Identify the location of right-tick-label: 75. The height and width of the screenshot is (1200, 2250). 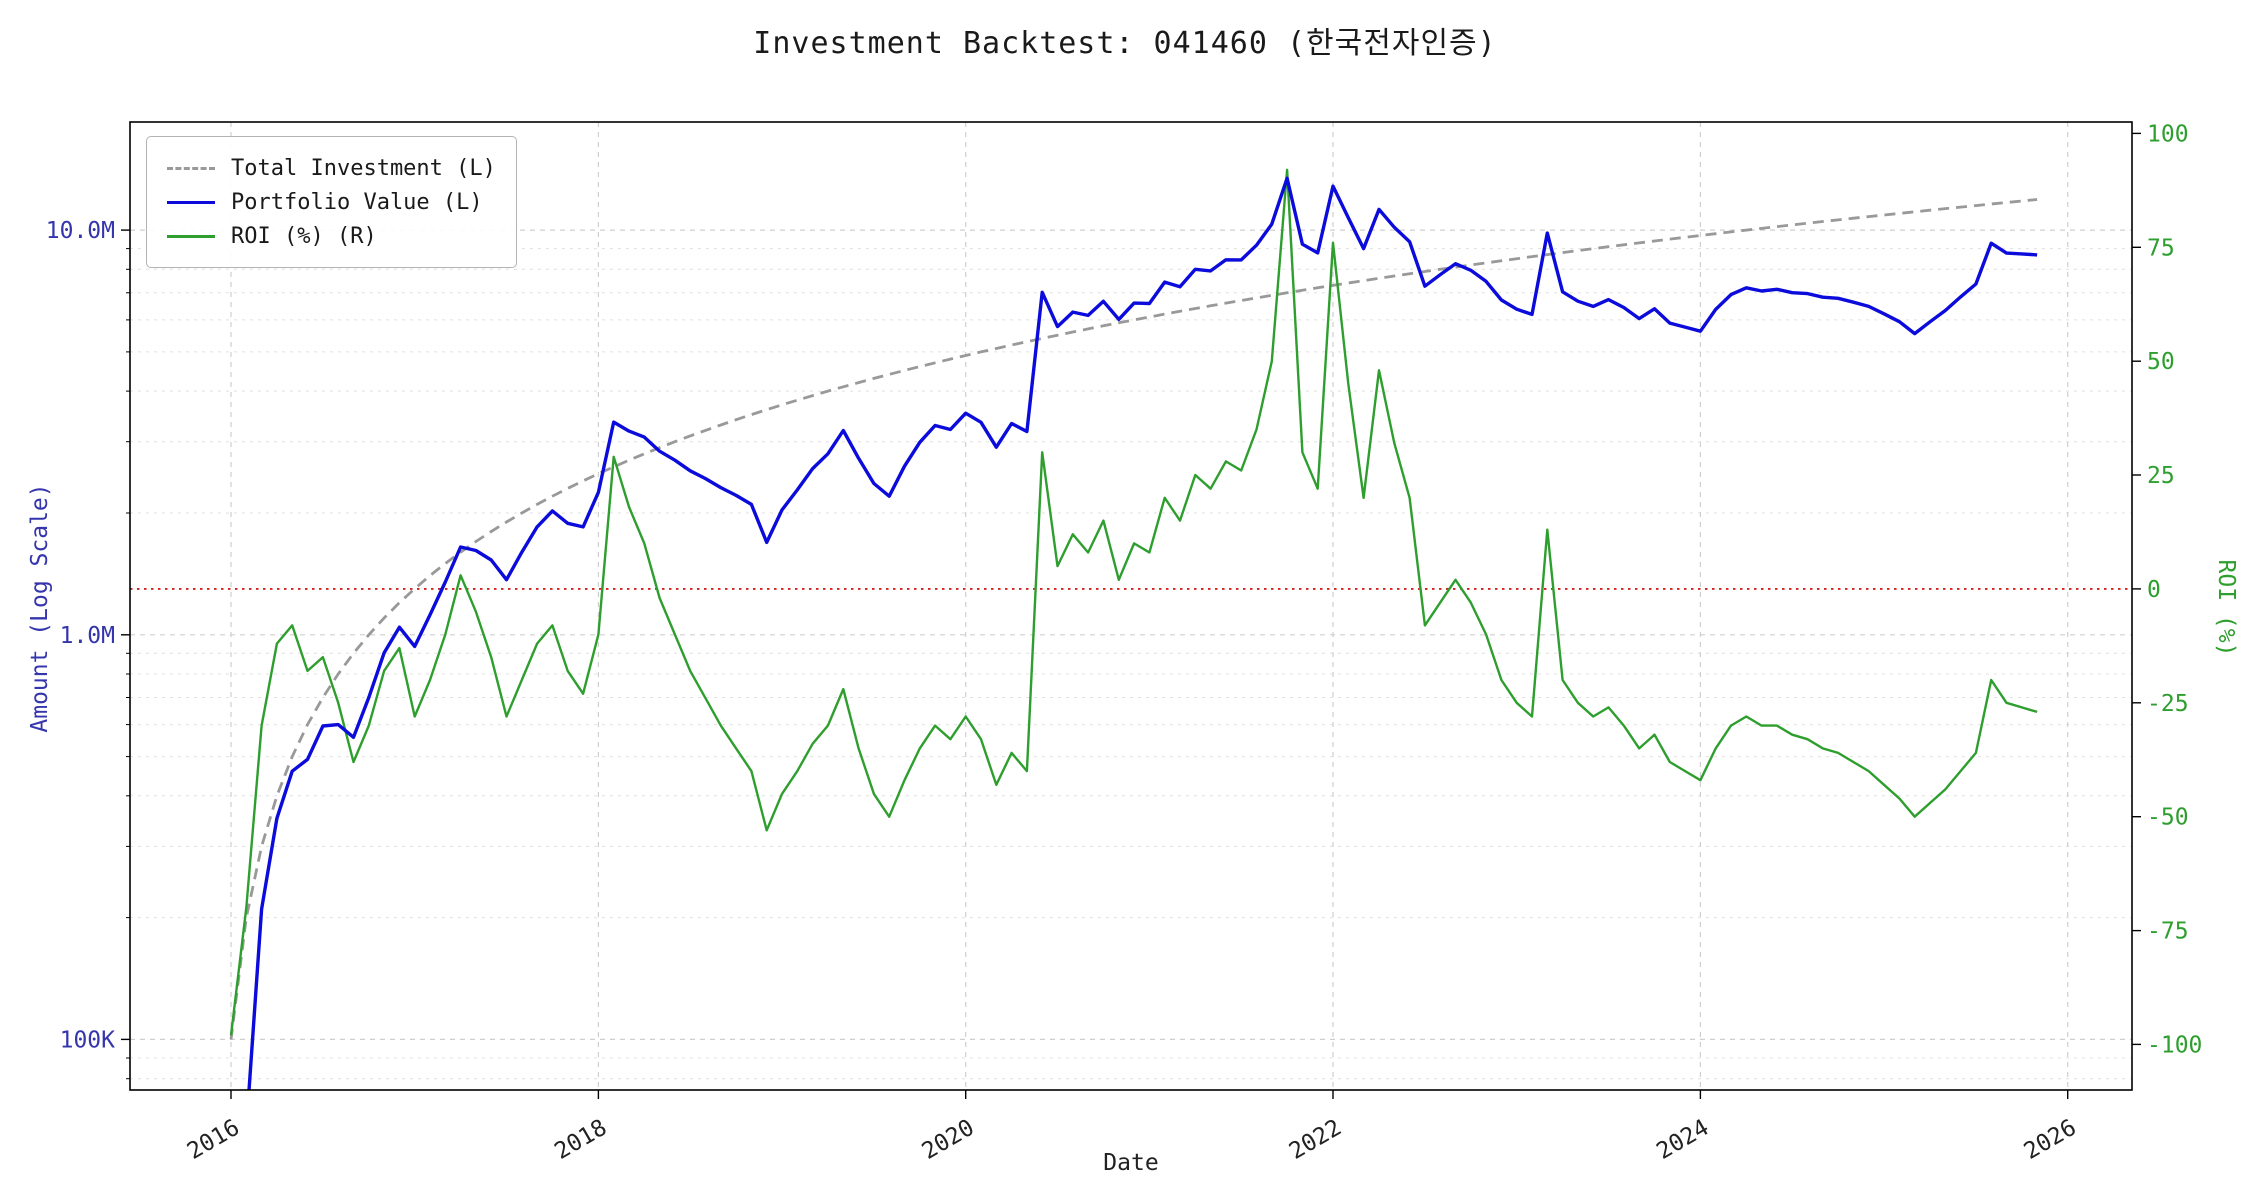
(2161, 248).